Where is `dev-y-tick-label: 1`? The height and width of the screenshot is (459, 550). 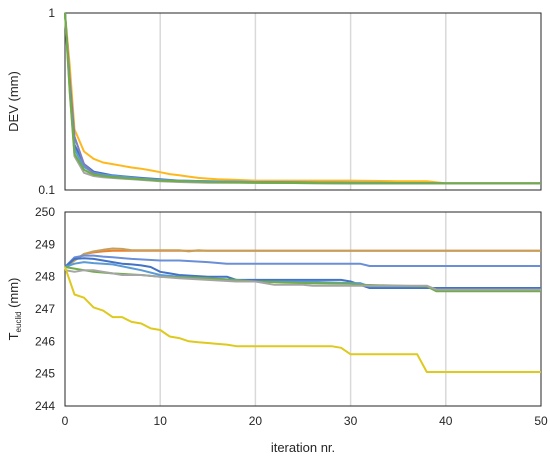 dev-y-tick-label: 1 is located at coordinates (51, 13).